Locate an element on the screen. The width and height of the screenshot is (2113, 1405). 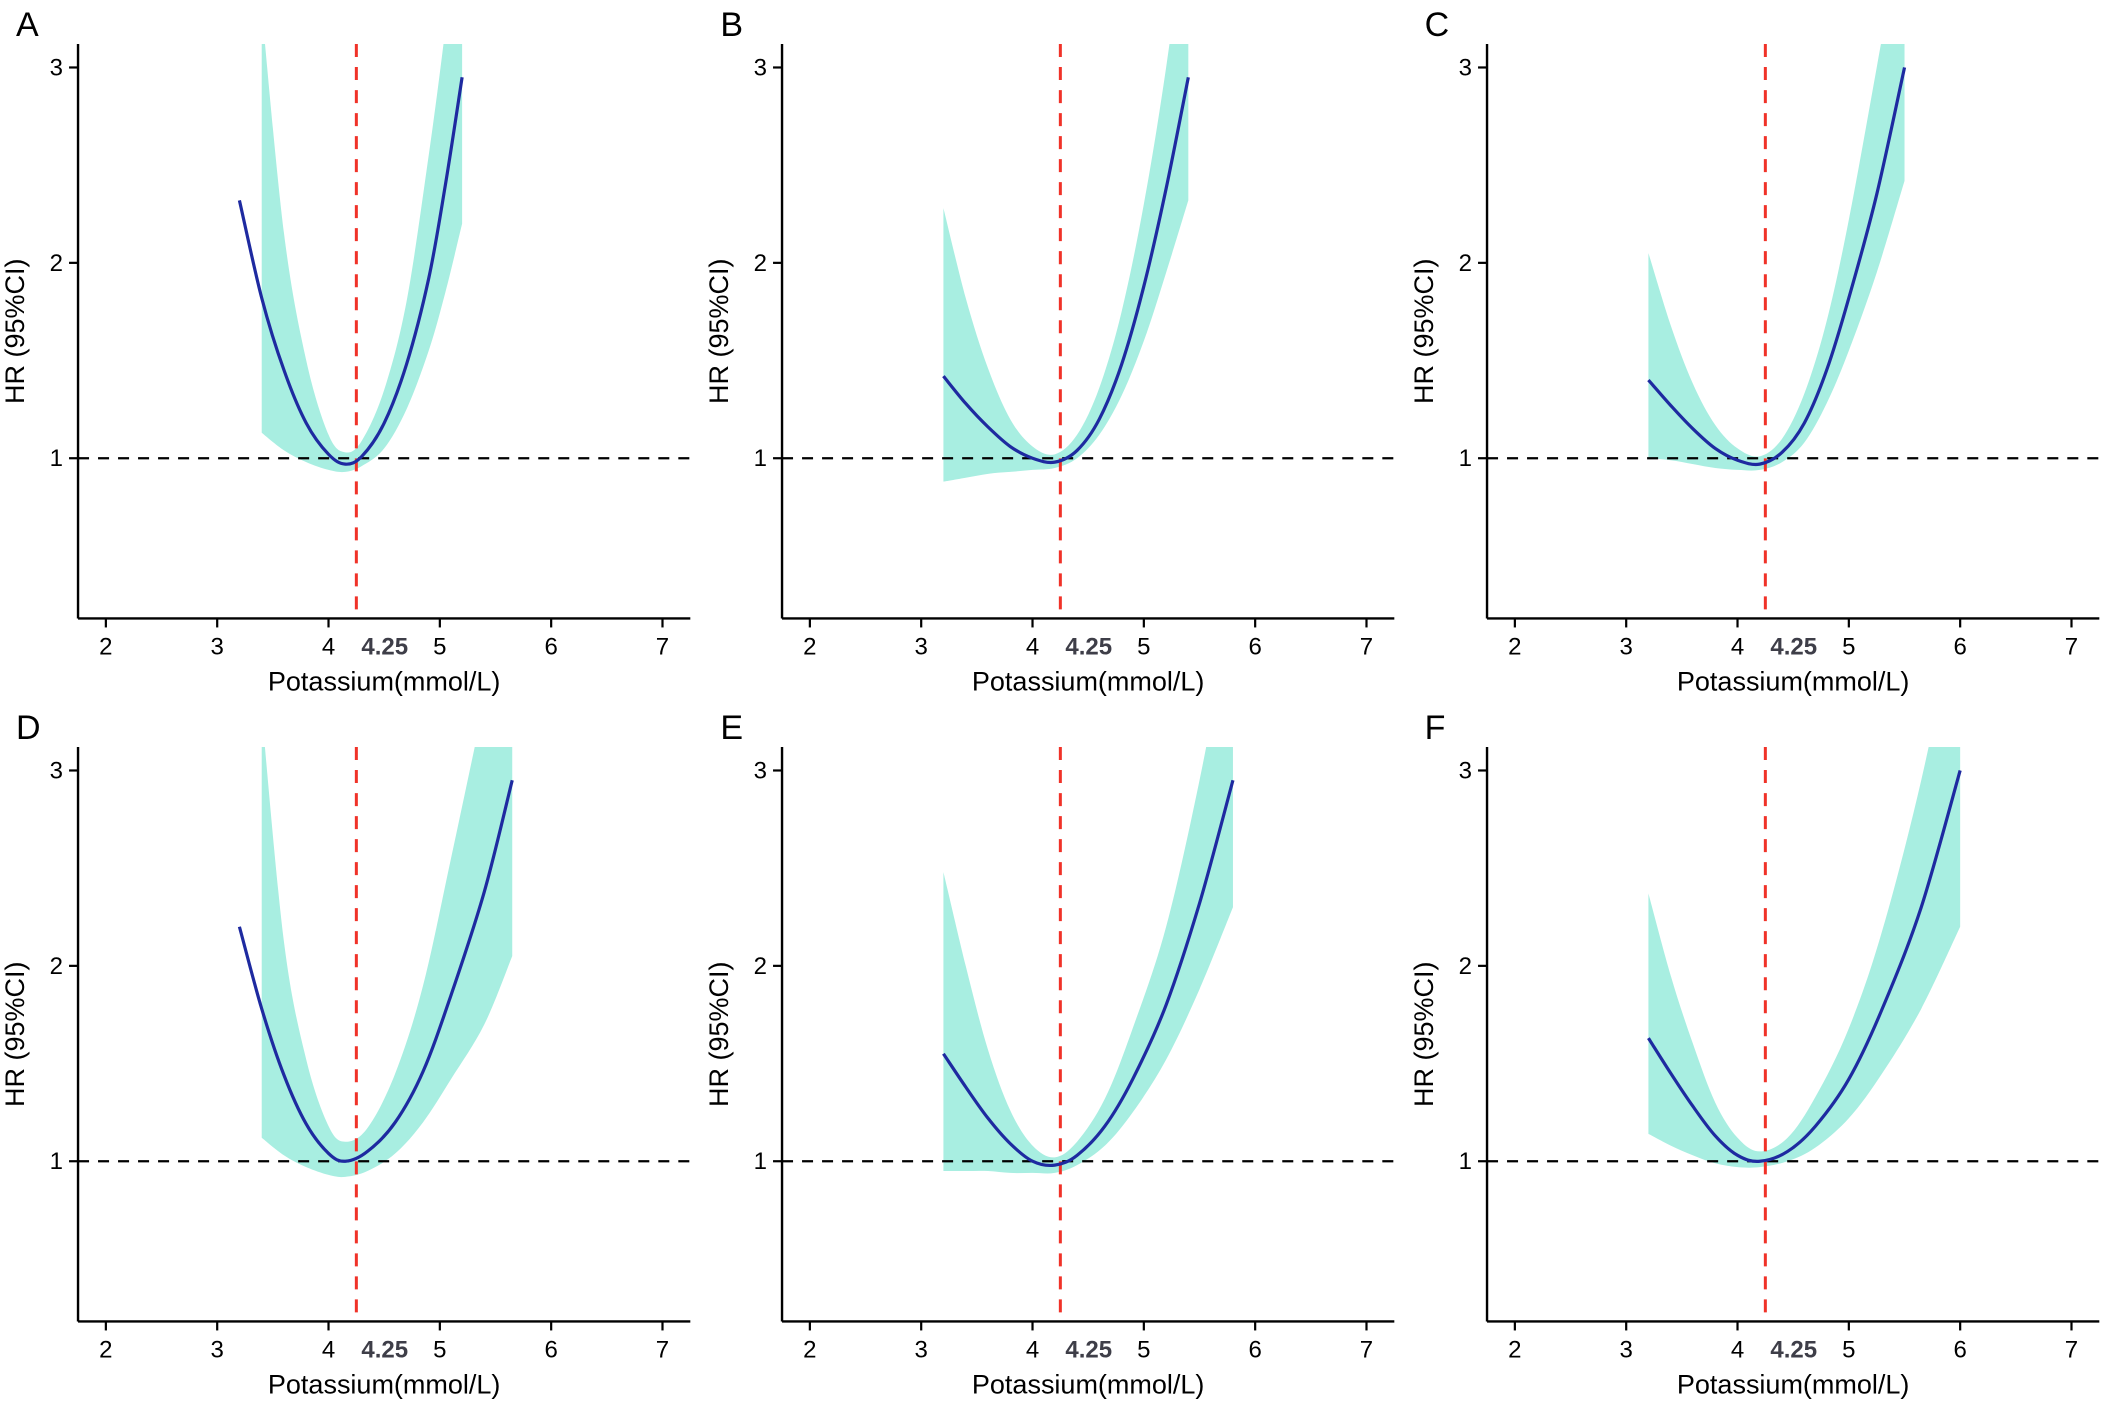
panel-letter-f: F is located at coordinates (1435, 727).